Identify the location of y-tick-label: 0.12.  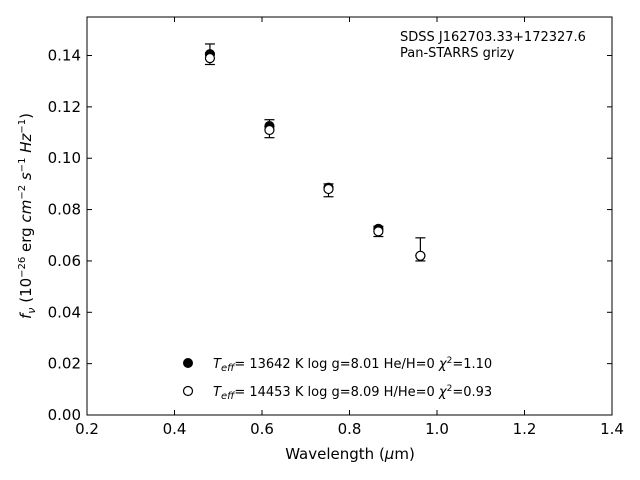
(64, 107).